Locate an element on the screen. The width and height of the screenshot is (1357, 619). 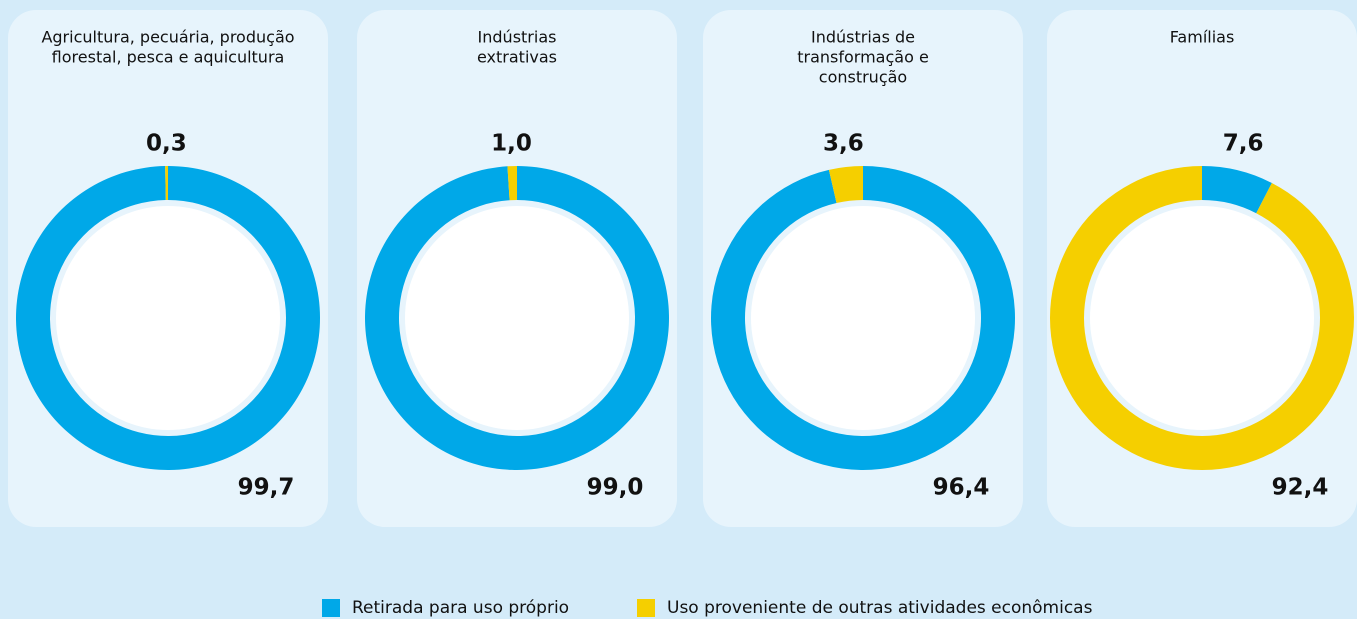
value-label: 96,4 is located at coordinates (961, 488).